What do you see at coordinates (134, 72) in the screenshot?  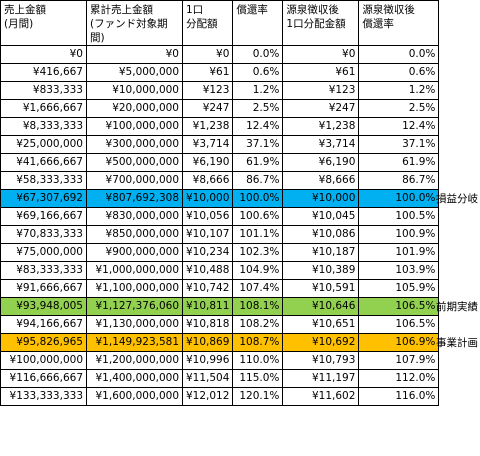 I see `cumulative-sales-cell: ¥5,000,000` at bounding box center [134, 72].